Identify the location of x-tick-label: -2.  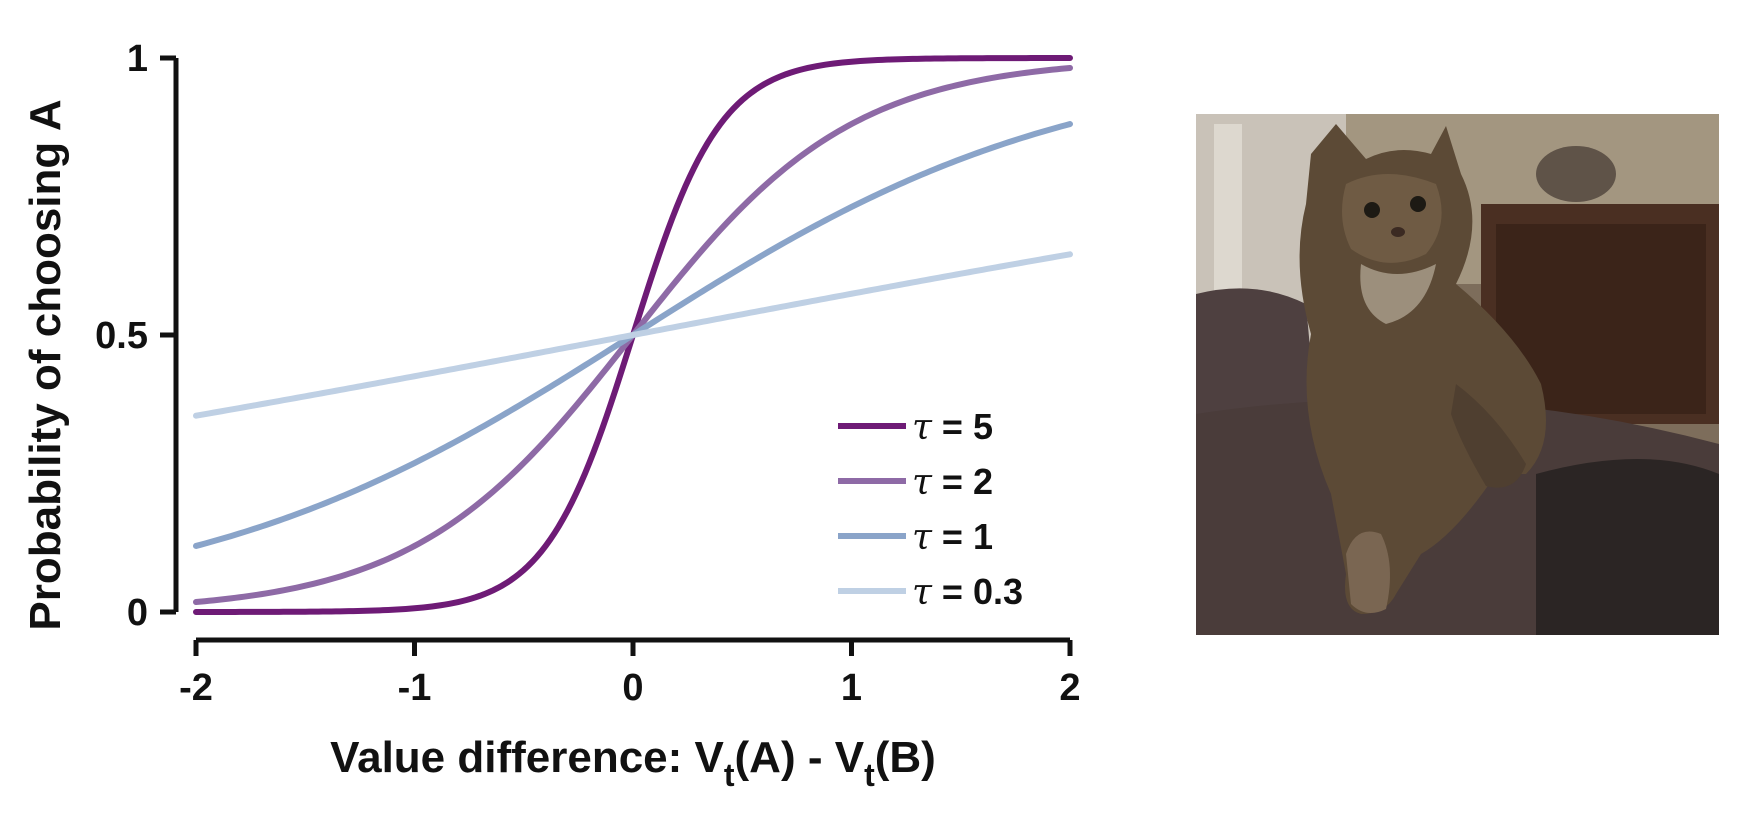
(196, 688).